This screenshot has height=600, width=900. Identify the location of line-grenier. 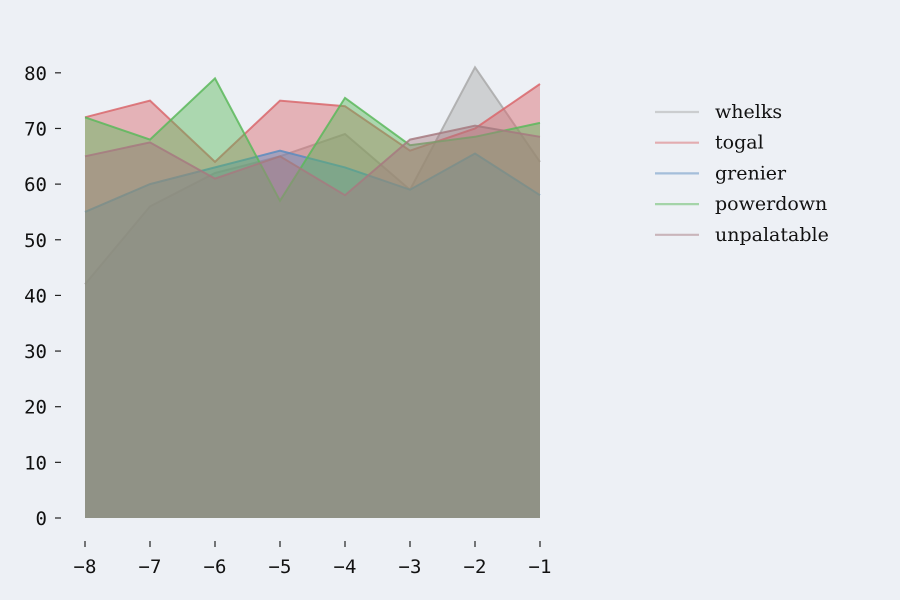
(312, 181).